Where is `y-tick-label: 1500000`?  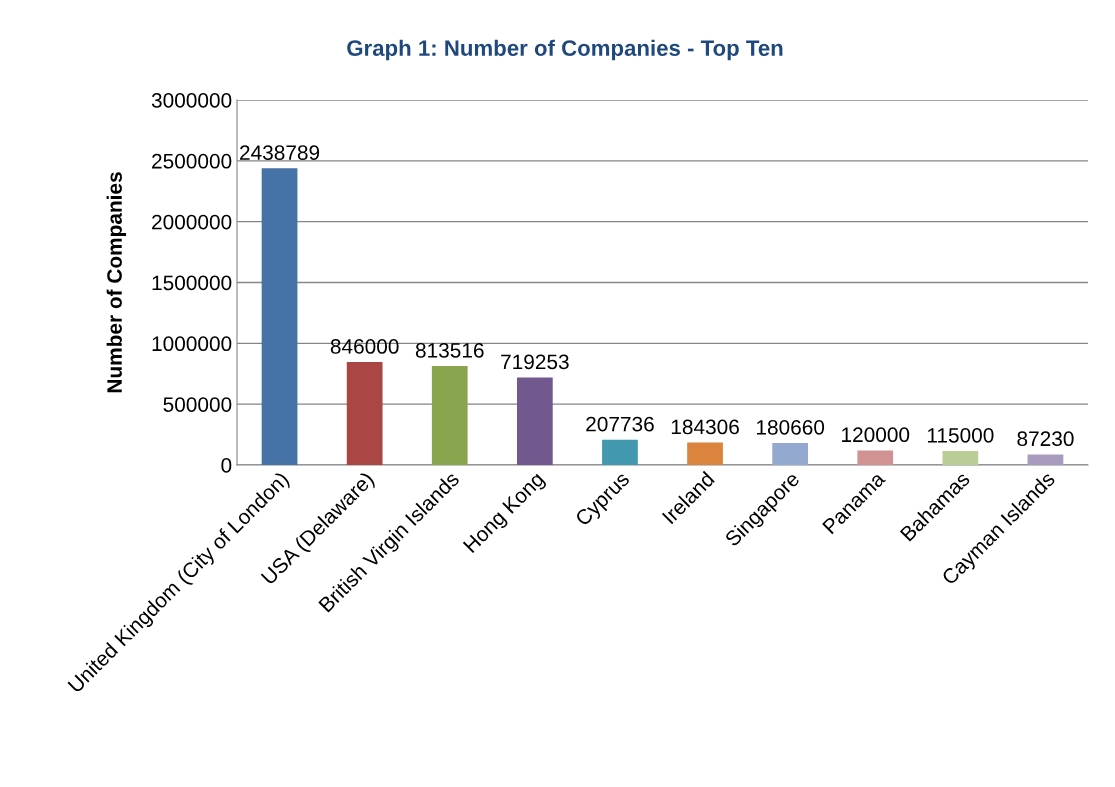 y-tick-label: 1500000 is located at coordinates (192, 283).